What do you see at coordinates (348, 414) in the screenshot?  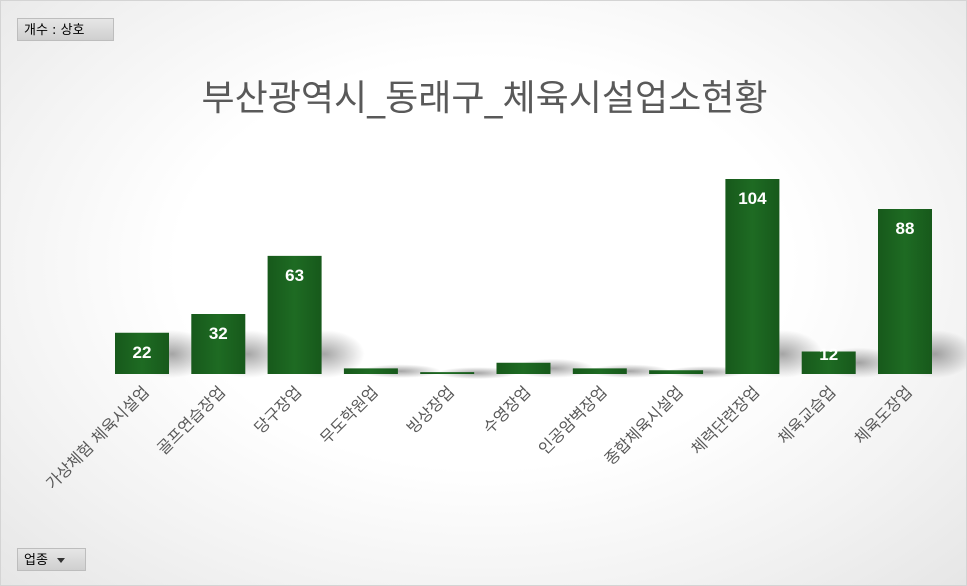 I see `category-label-3: 무도학원업` at bounding box center [348, 414].